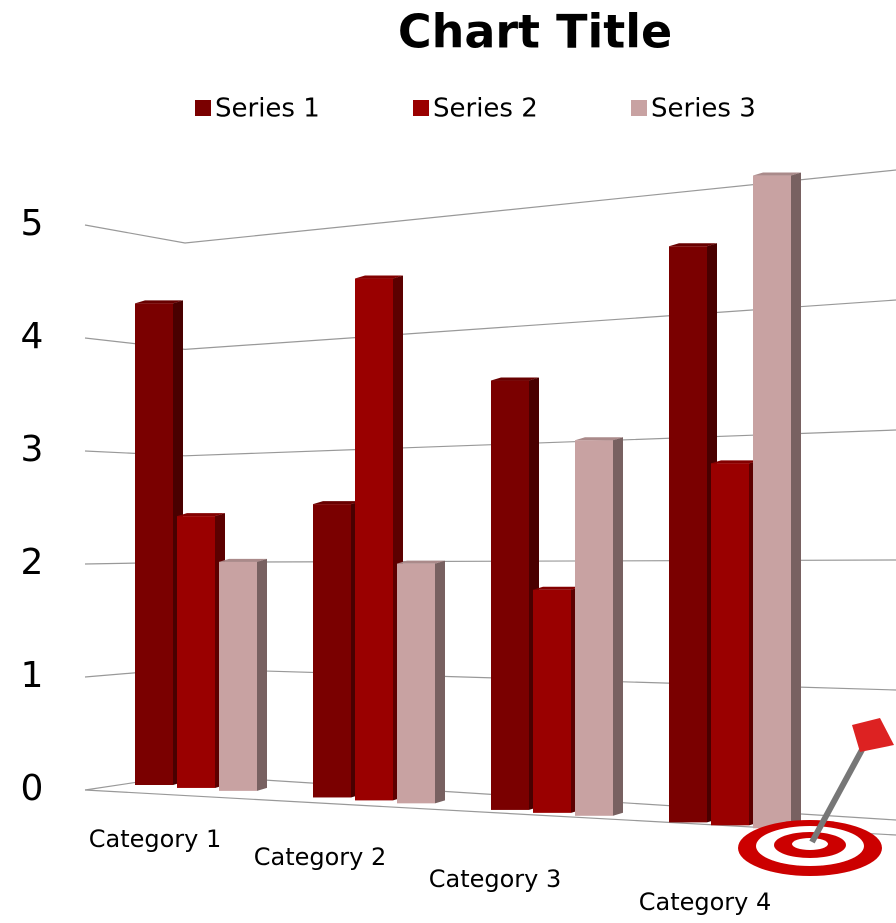  What do you see at coordinates (155, 839) in the screenshot?
I see `x-tick-label: Category 1` at bounding box center [155, 839].